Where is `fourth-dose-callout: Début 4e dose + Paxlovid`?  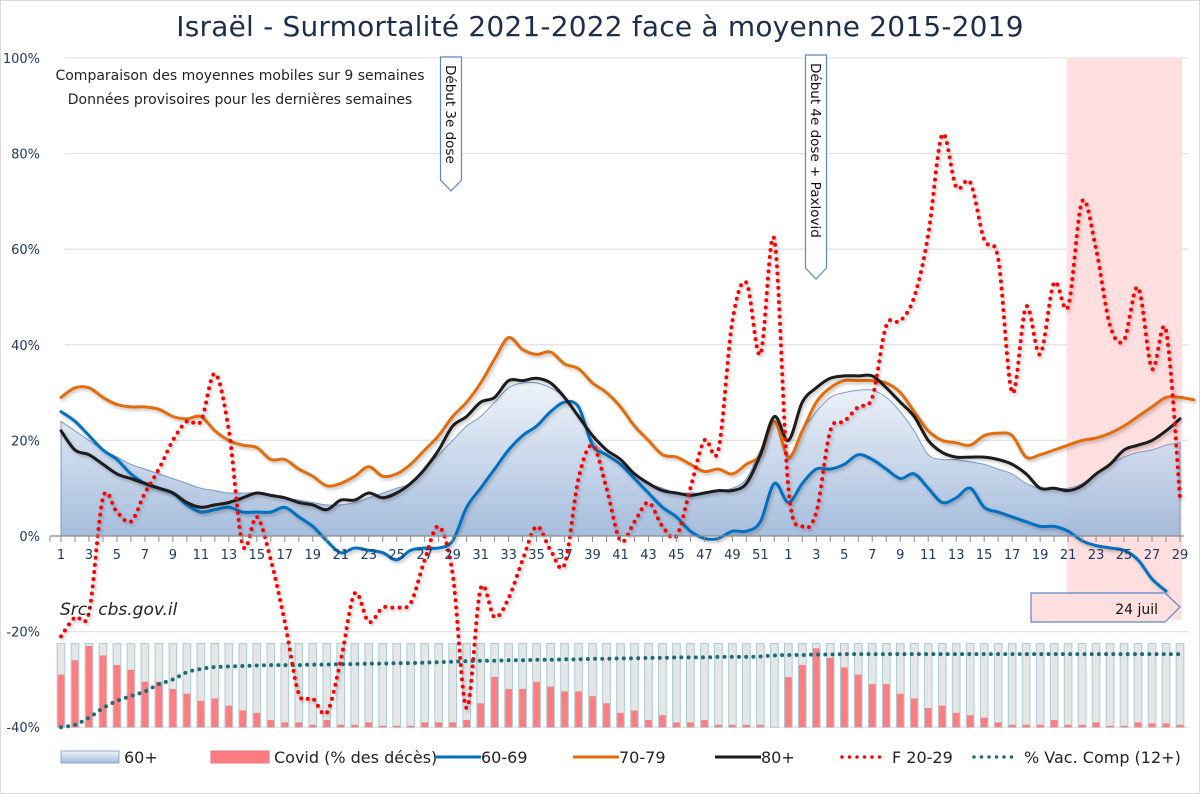 fourth-dose-callout: Début 4e dose + Paxlovid is located at coordinates (816, 167).